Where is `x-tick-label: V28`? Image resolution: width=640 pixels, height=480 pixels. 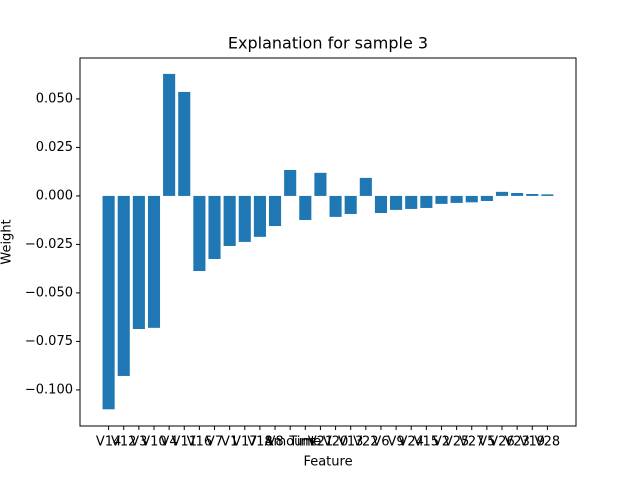 x-tick-label: V28 is located at coordinates (547, 442).